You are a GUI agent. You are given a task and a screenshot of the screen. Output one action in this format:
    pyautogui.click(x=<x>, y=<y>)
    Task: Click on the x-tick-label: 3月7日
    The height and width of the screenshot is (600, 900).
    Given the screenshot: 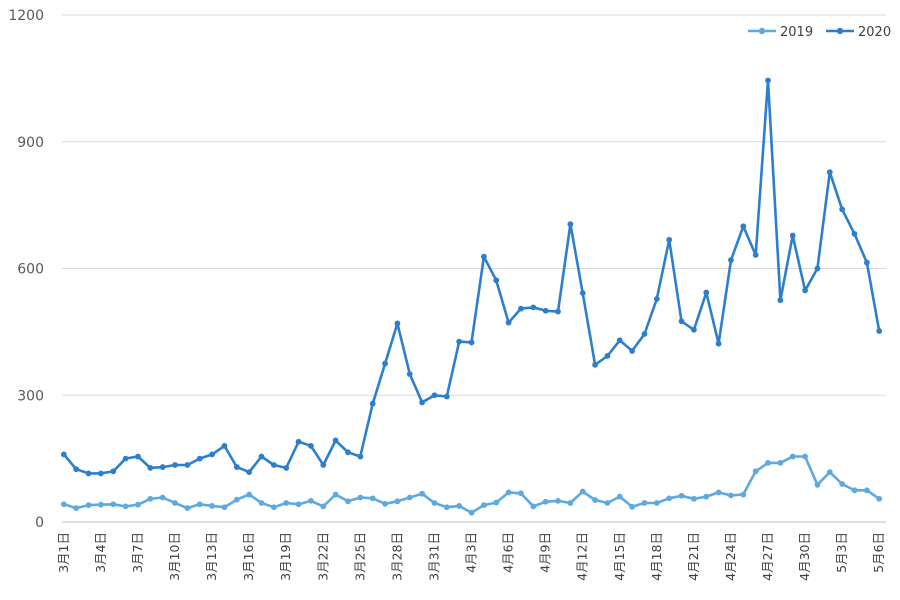 What is the action you would take?
    pyautogui.click(x=137, y=552)
    